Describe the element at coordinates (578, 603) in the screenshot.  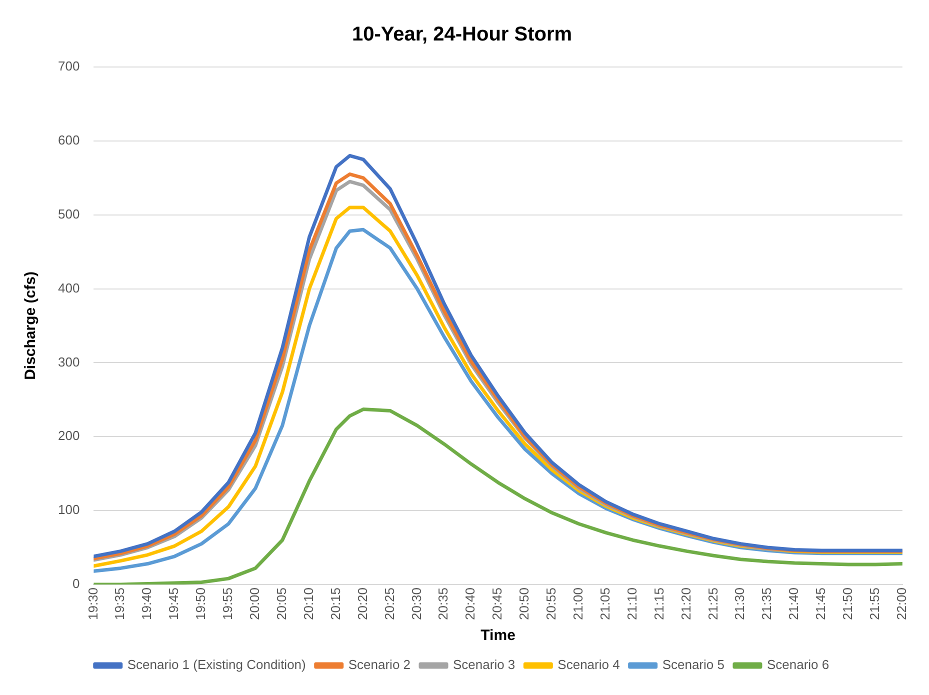
I see `x-tick-label: 21:00` at that location.